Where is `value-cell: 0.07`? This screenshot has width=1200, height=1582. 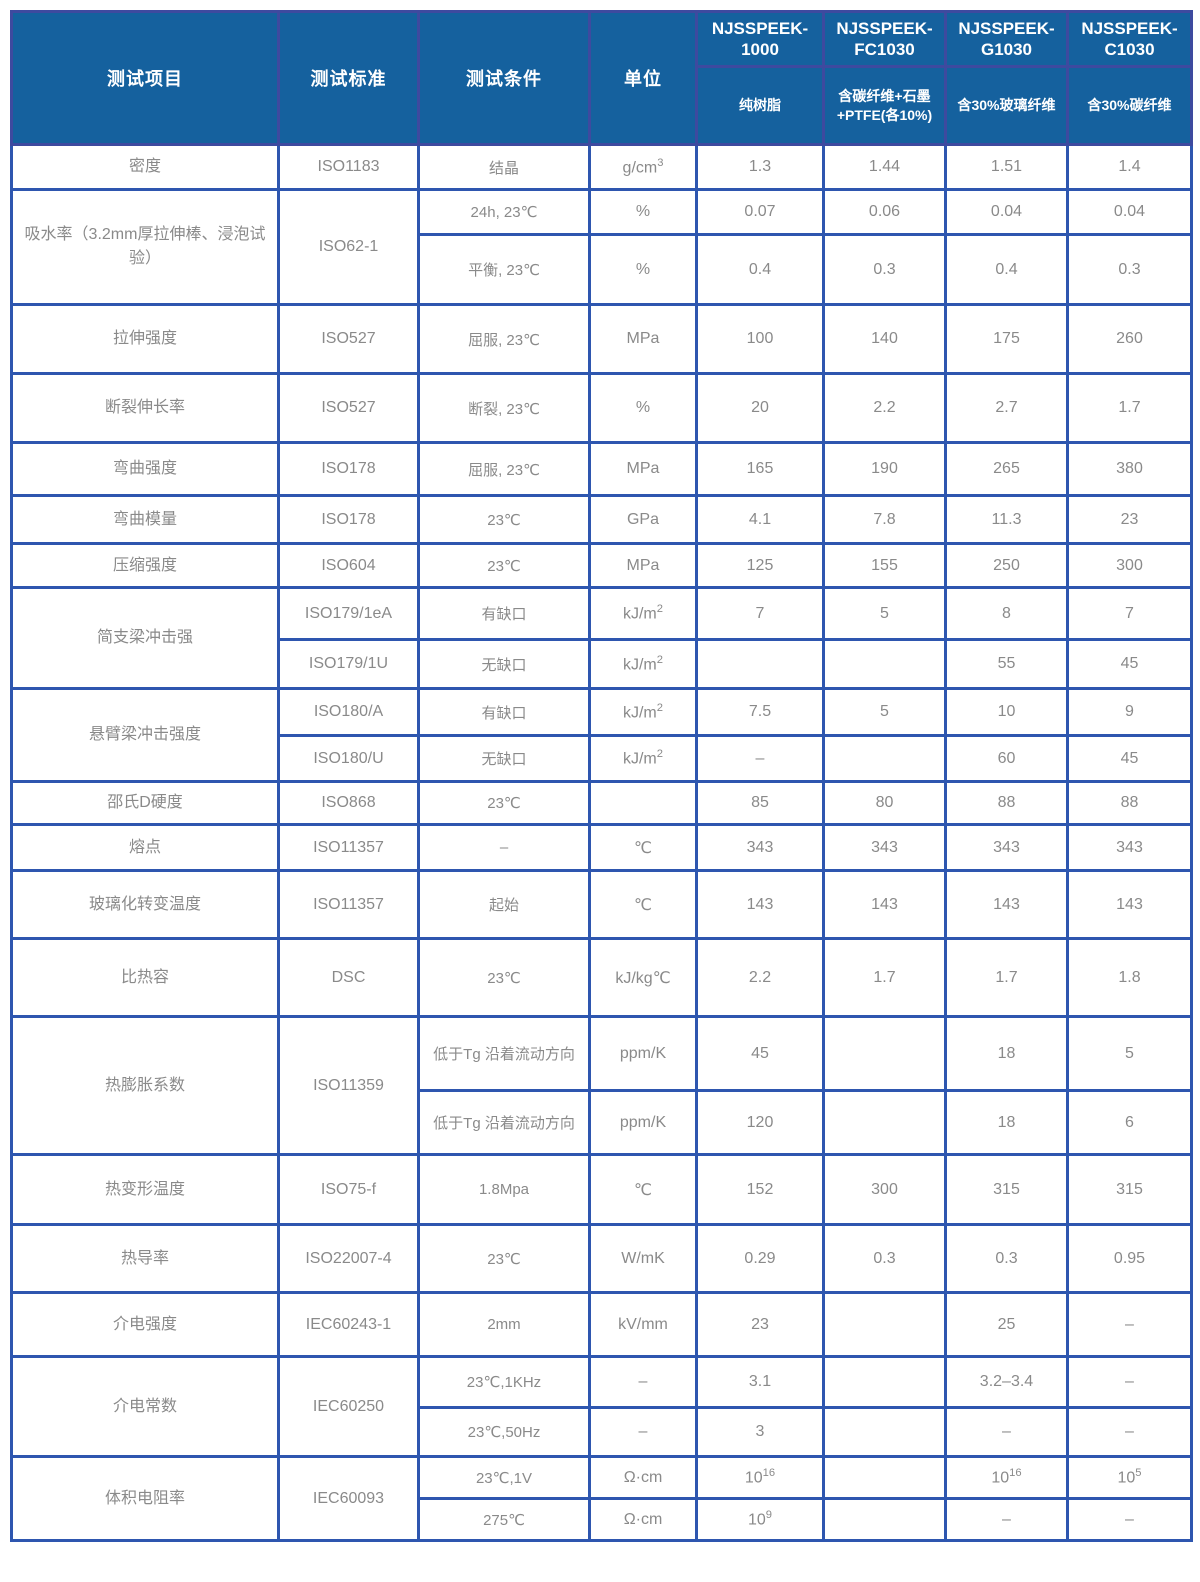 value-cell: 0.07 is located at coordinates (760, 212).